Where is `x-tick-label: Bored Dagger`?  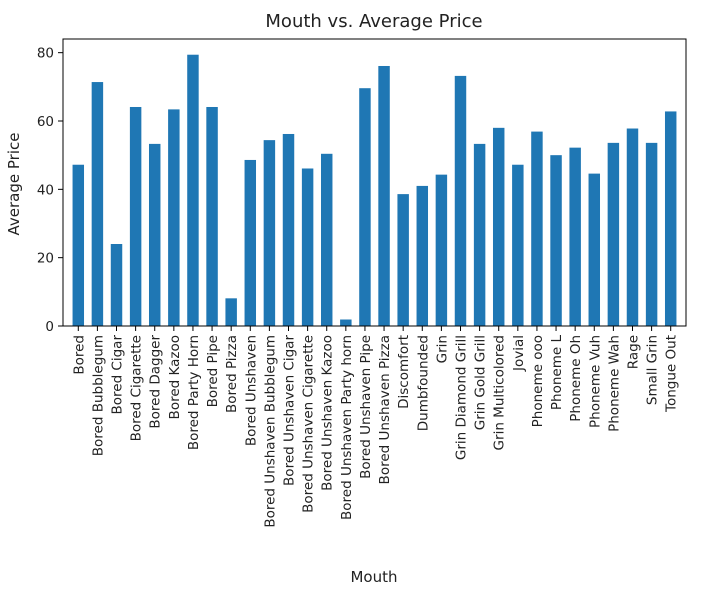 x-tick-label: Bored Dagger is located at coordinates (156, 382).